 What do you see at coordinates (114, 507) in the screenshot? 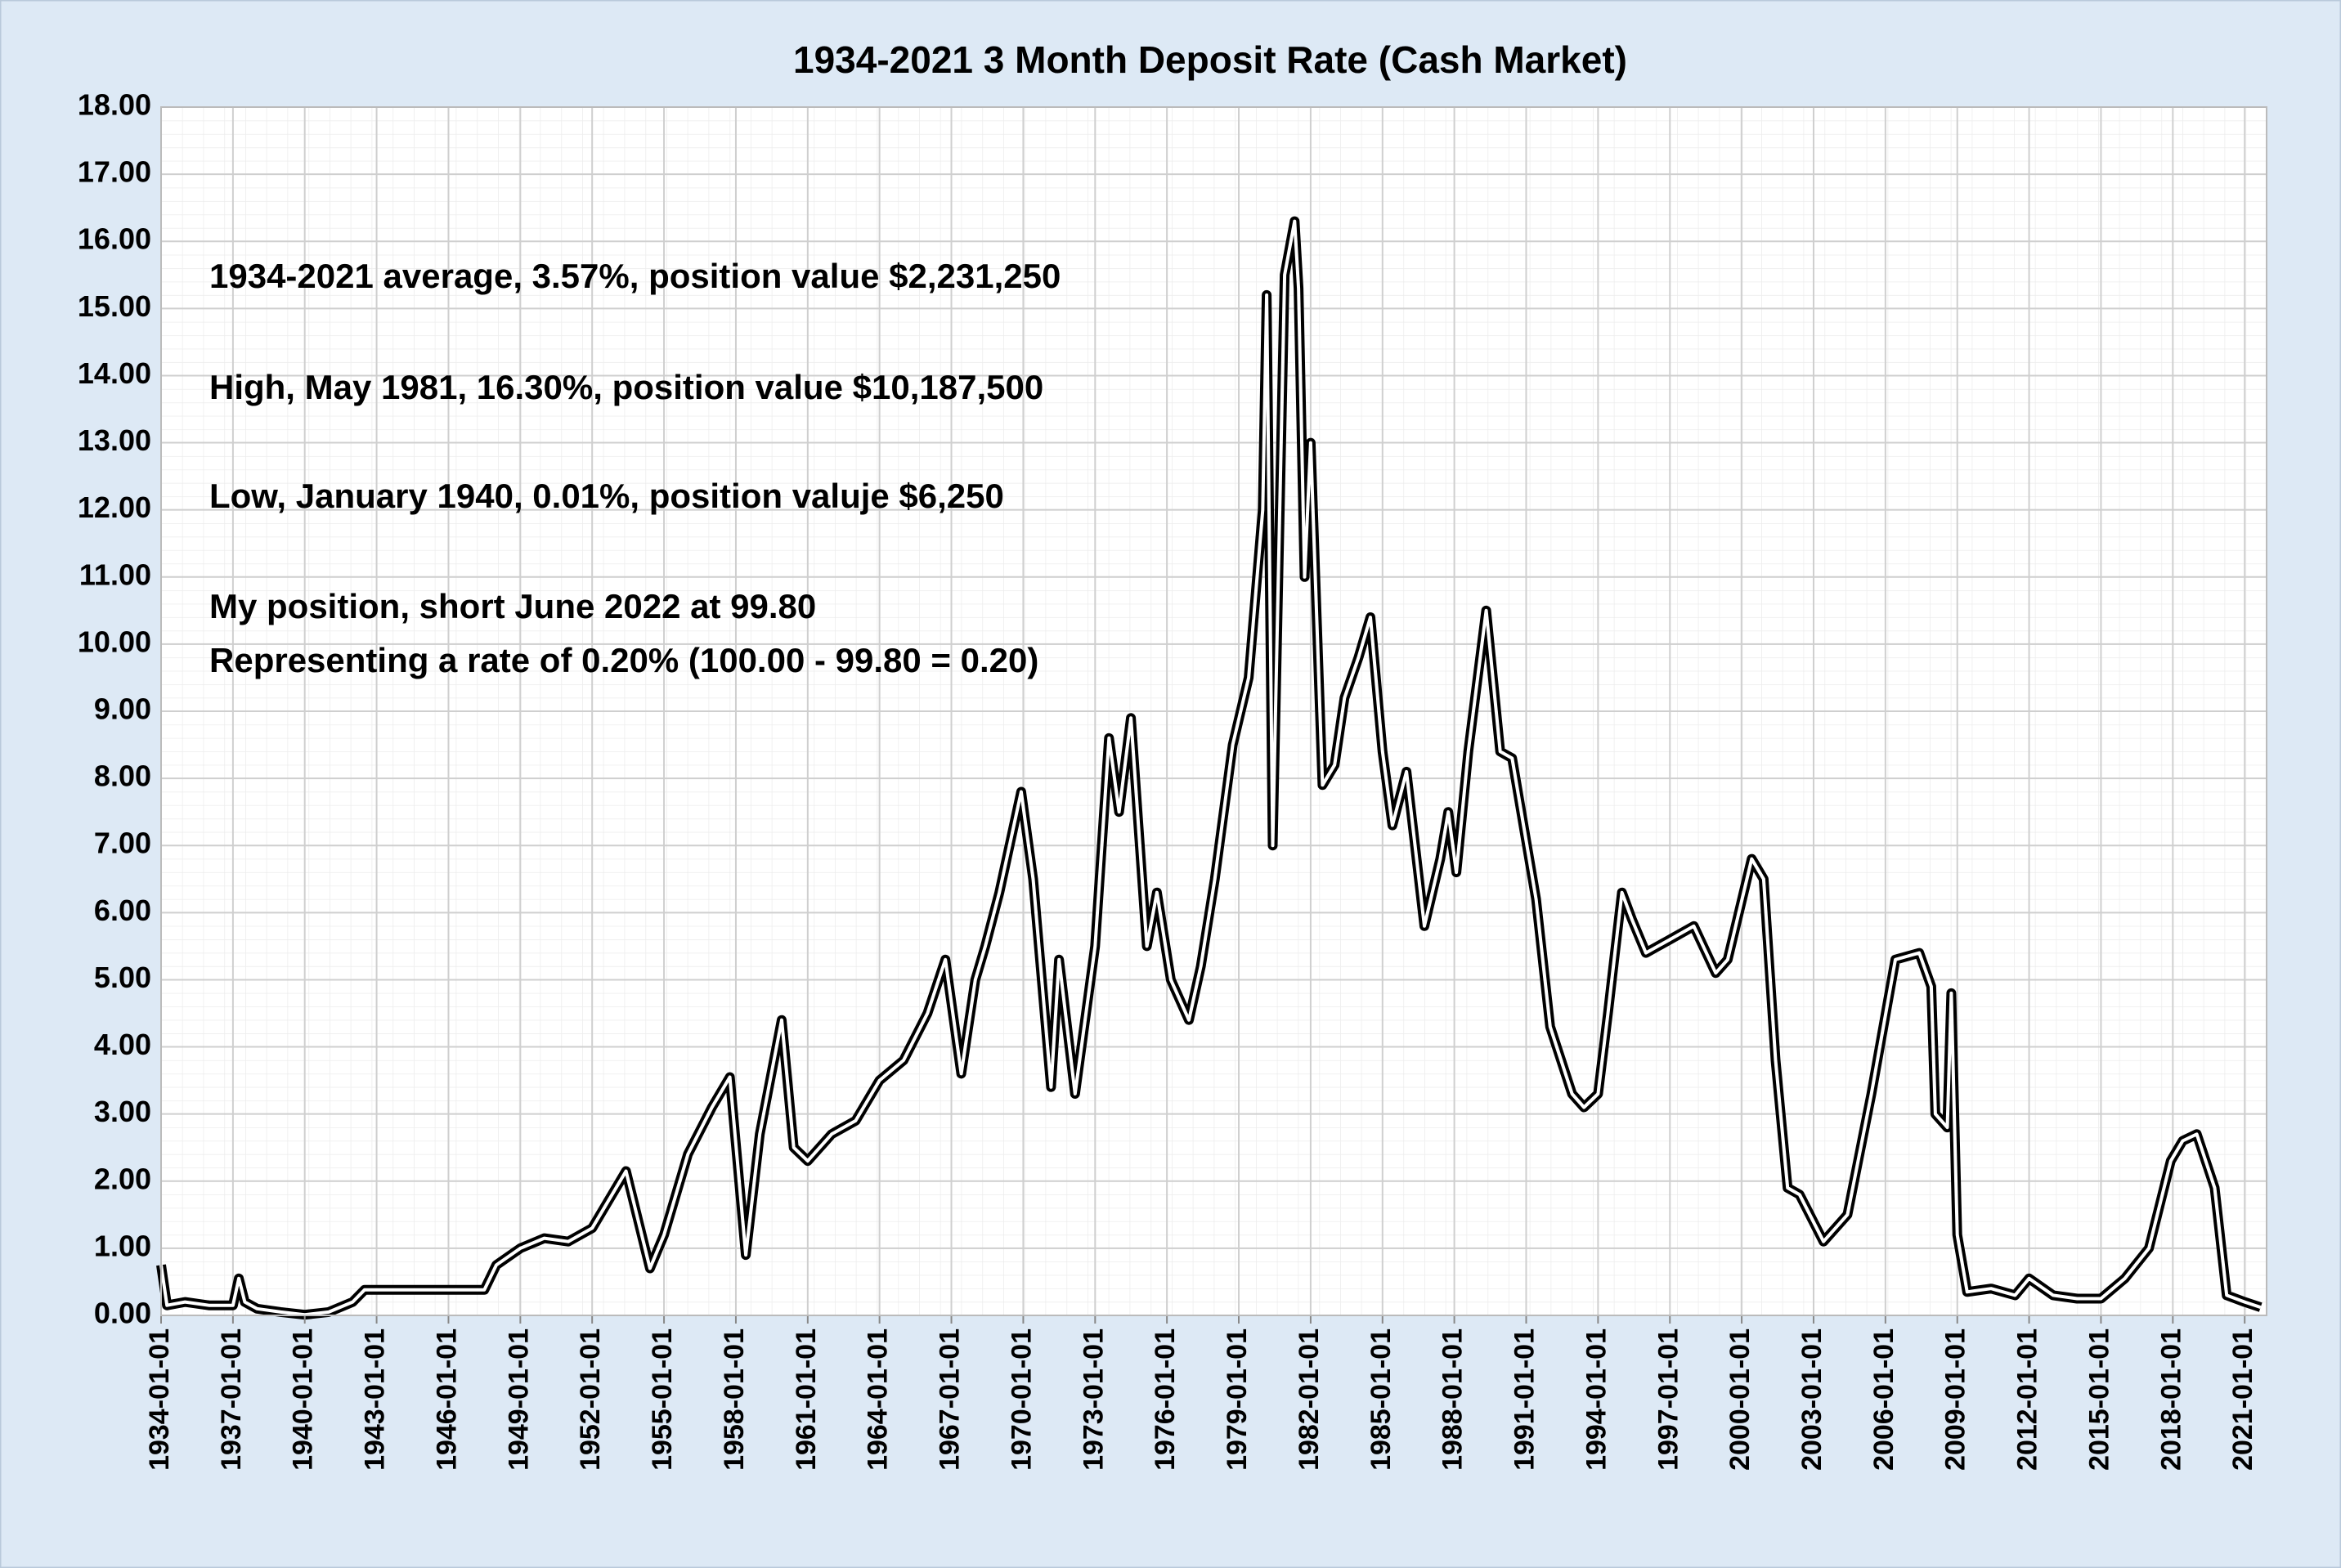
I see `y-tick-label: 12.00` at bounding box center [114, 507].